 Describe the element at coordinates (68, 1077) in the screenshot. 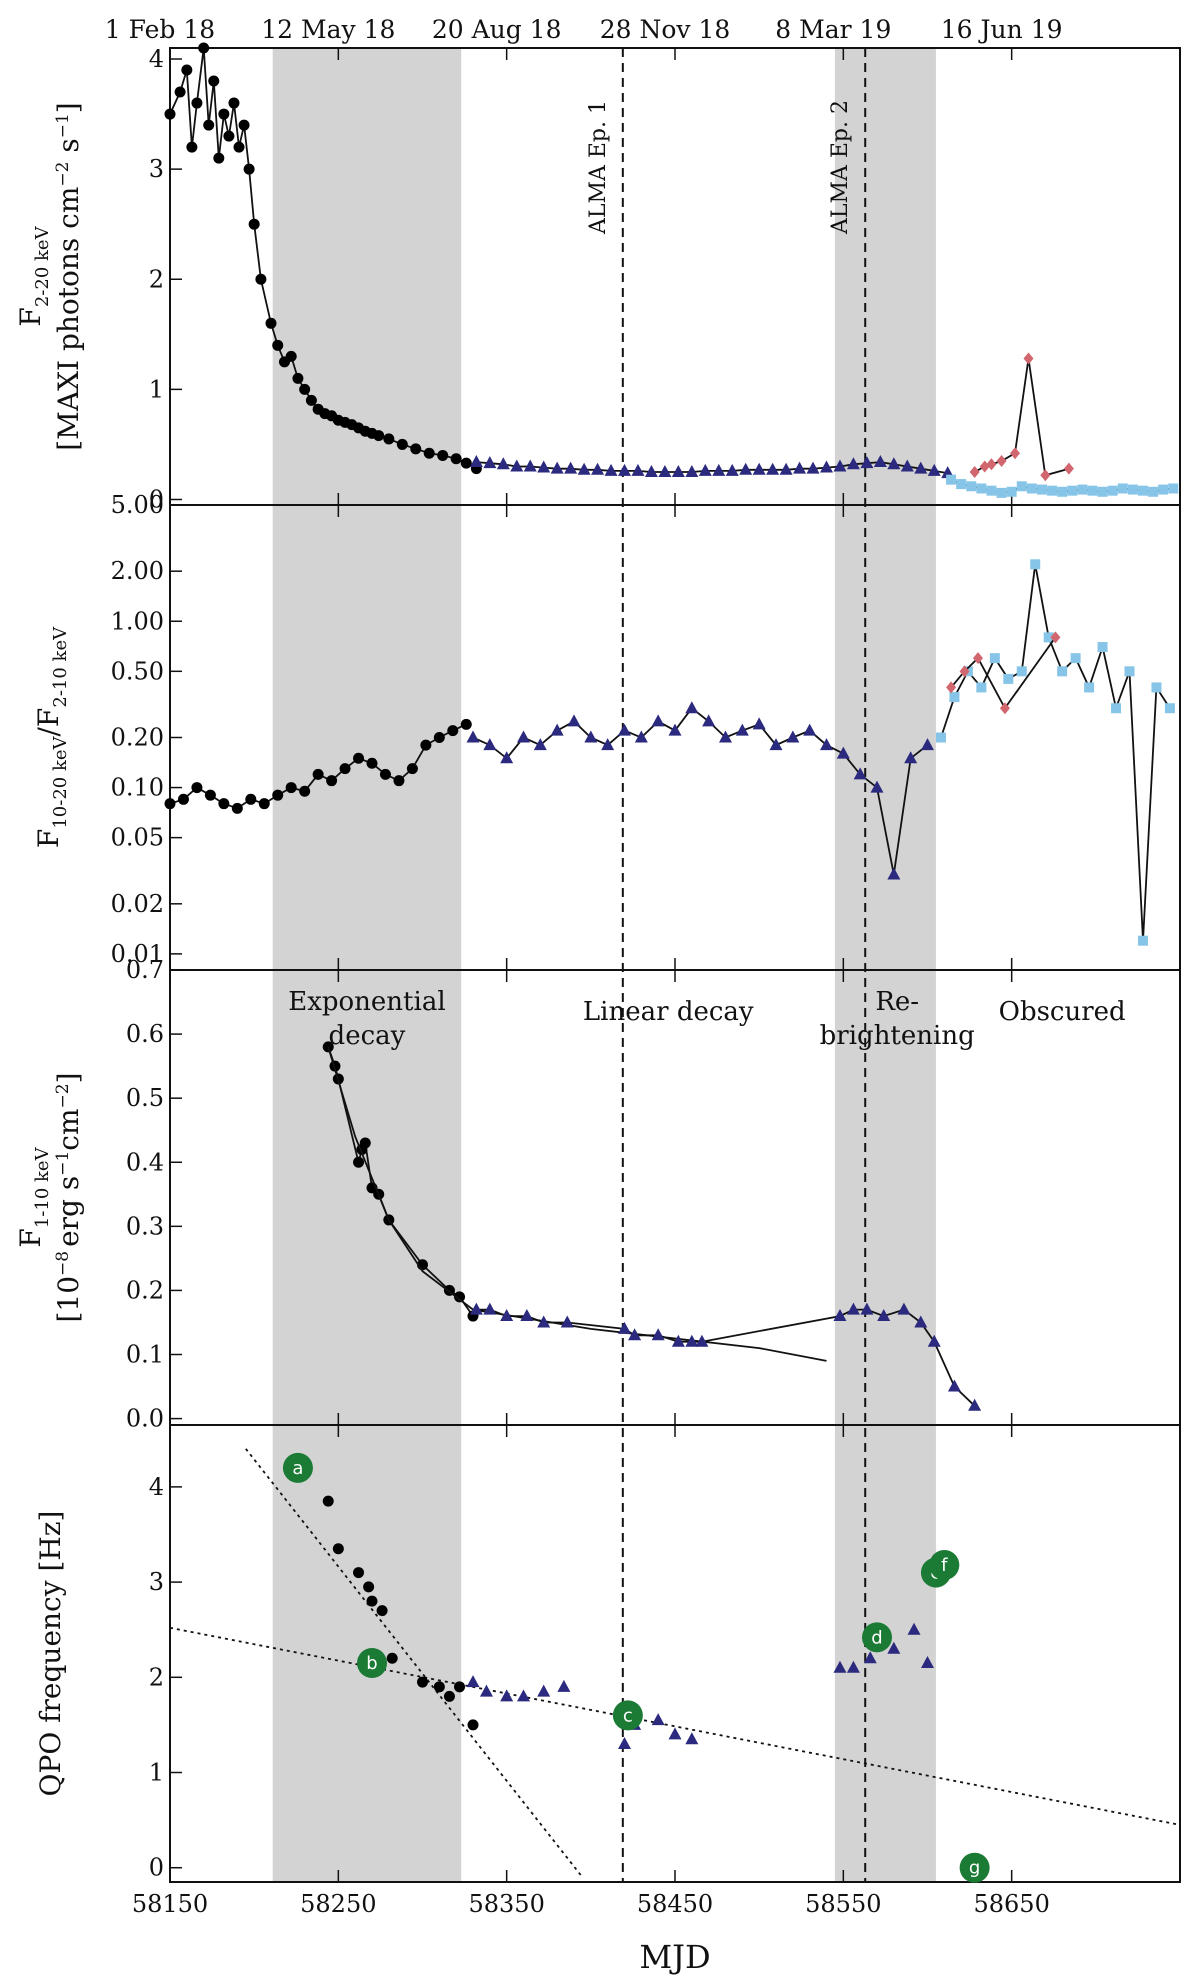

I see `p3-close: ]` at that location.